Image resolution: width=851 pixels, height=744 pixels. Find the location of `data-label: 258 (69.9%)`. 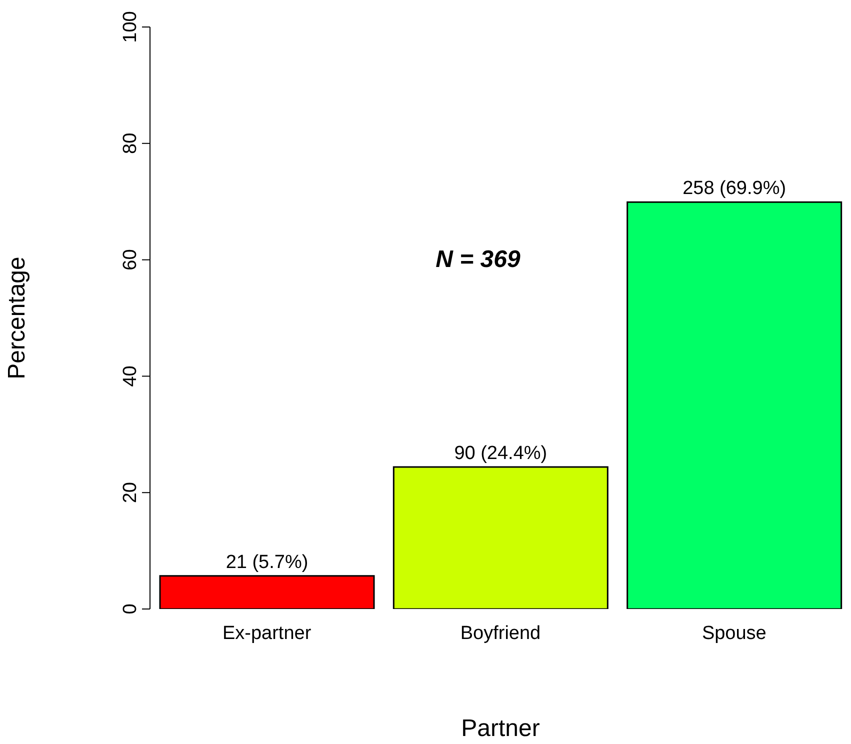

data-label: 258 (69.9%) is located at coordinates (734, 189).